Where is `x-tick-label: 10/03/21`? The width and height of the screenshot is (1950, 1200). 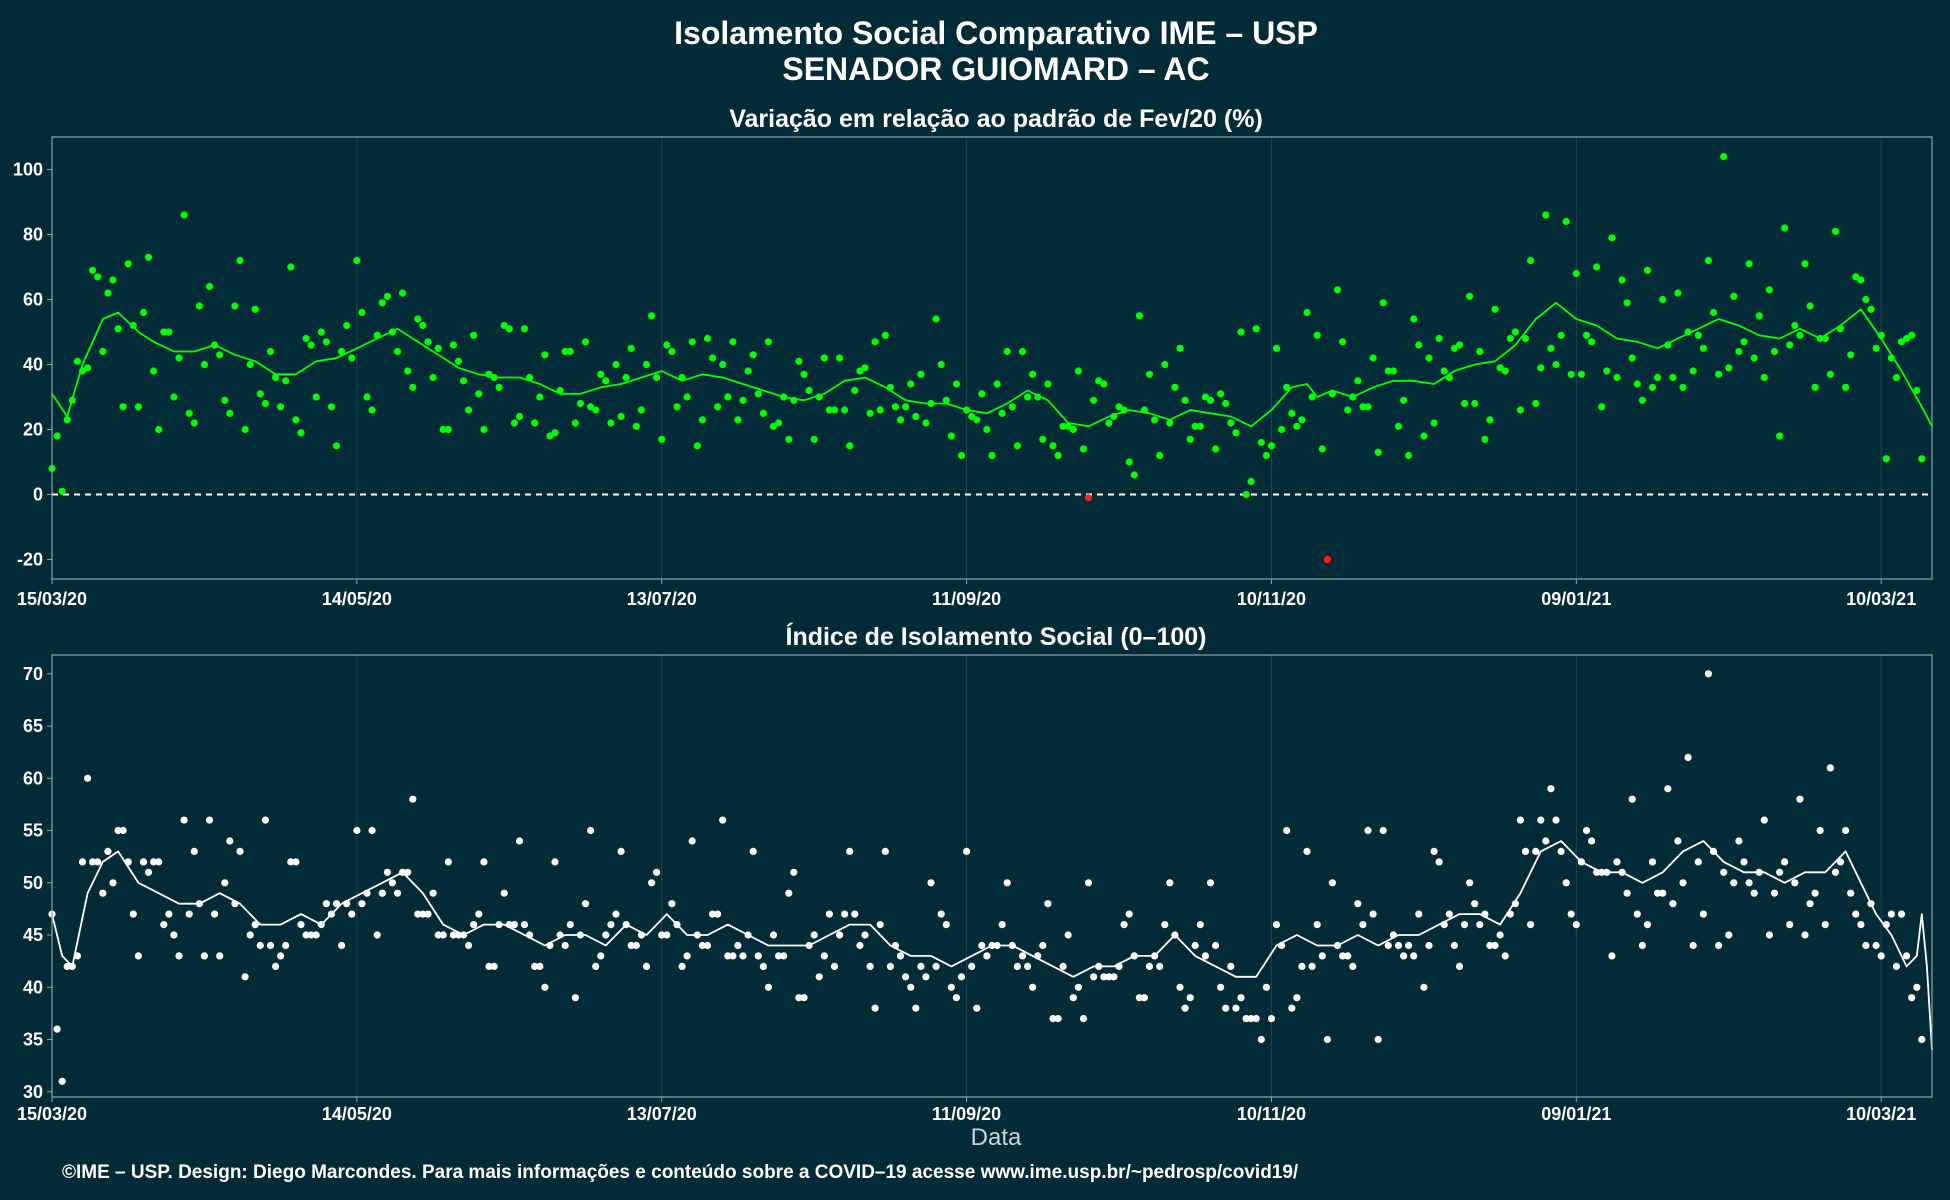
x-tick-label: 10/03/21 is located at coordinates (1881, 1114).